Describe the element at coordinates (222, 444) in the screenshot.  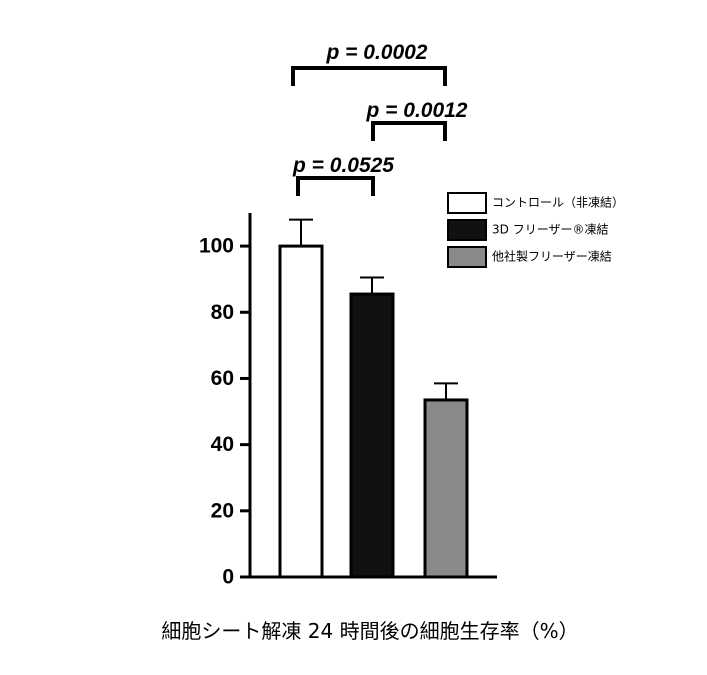
I see `y-tick-label: 40` at that location.